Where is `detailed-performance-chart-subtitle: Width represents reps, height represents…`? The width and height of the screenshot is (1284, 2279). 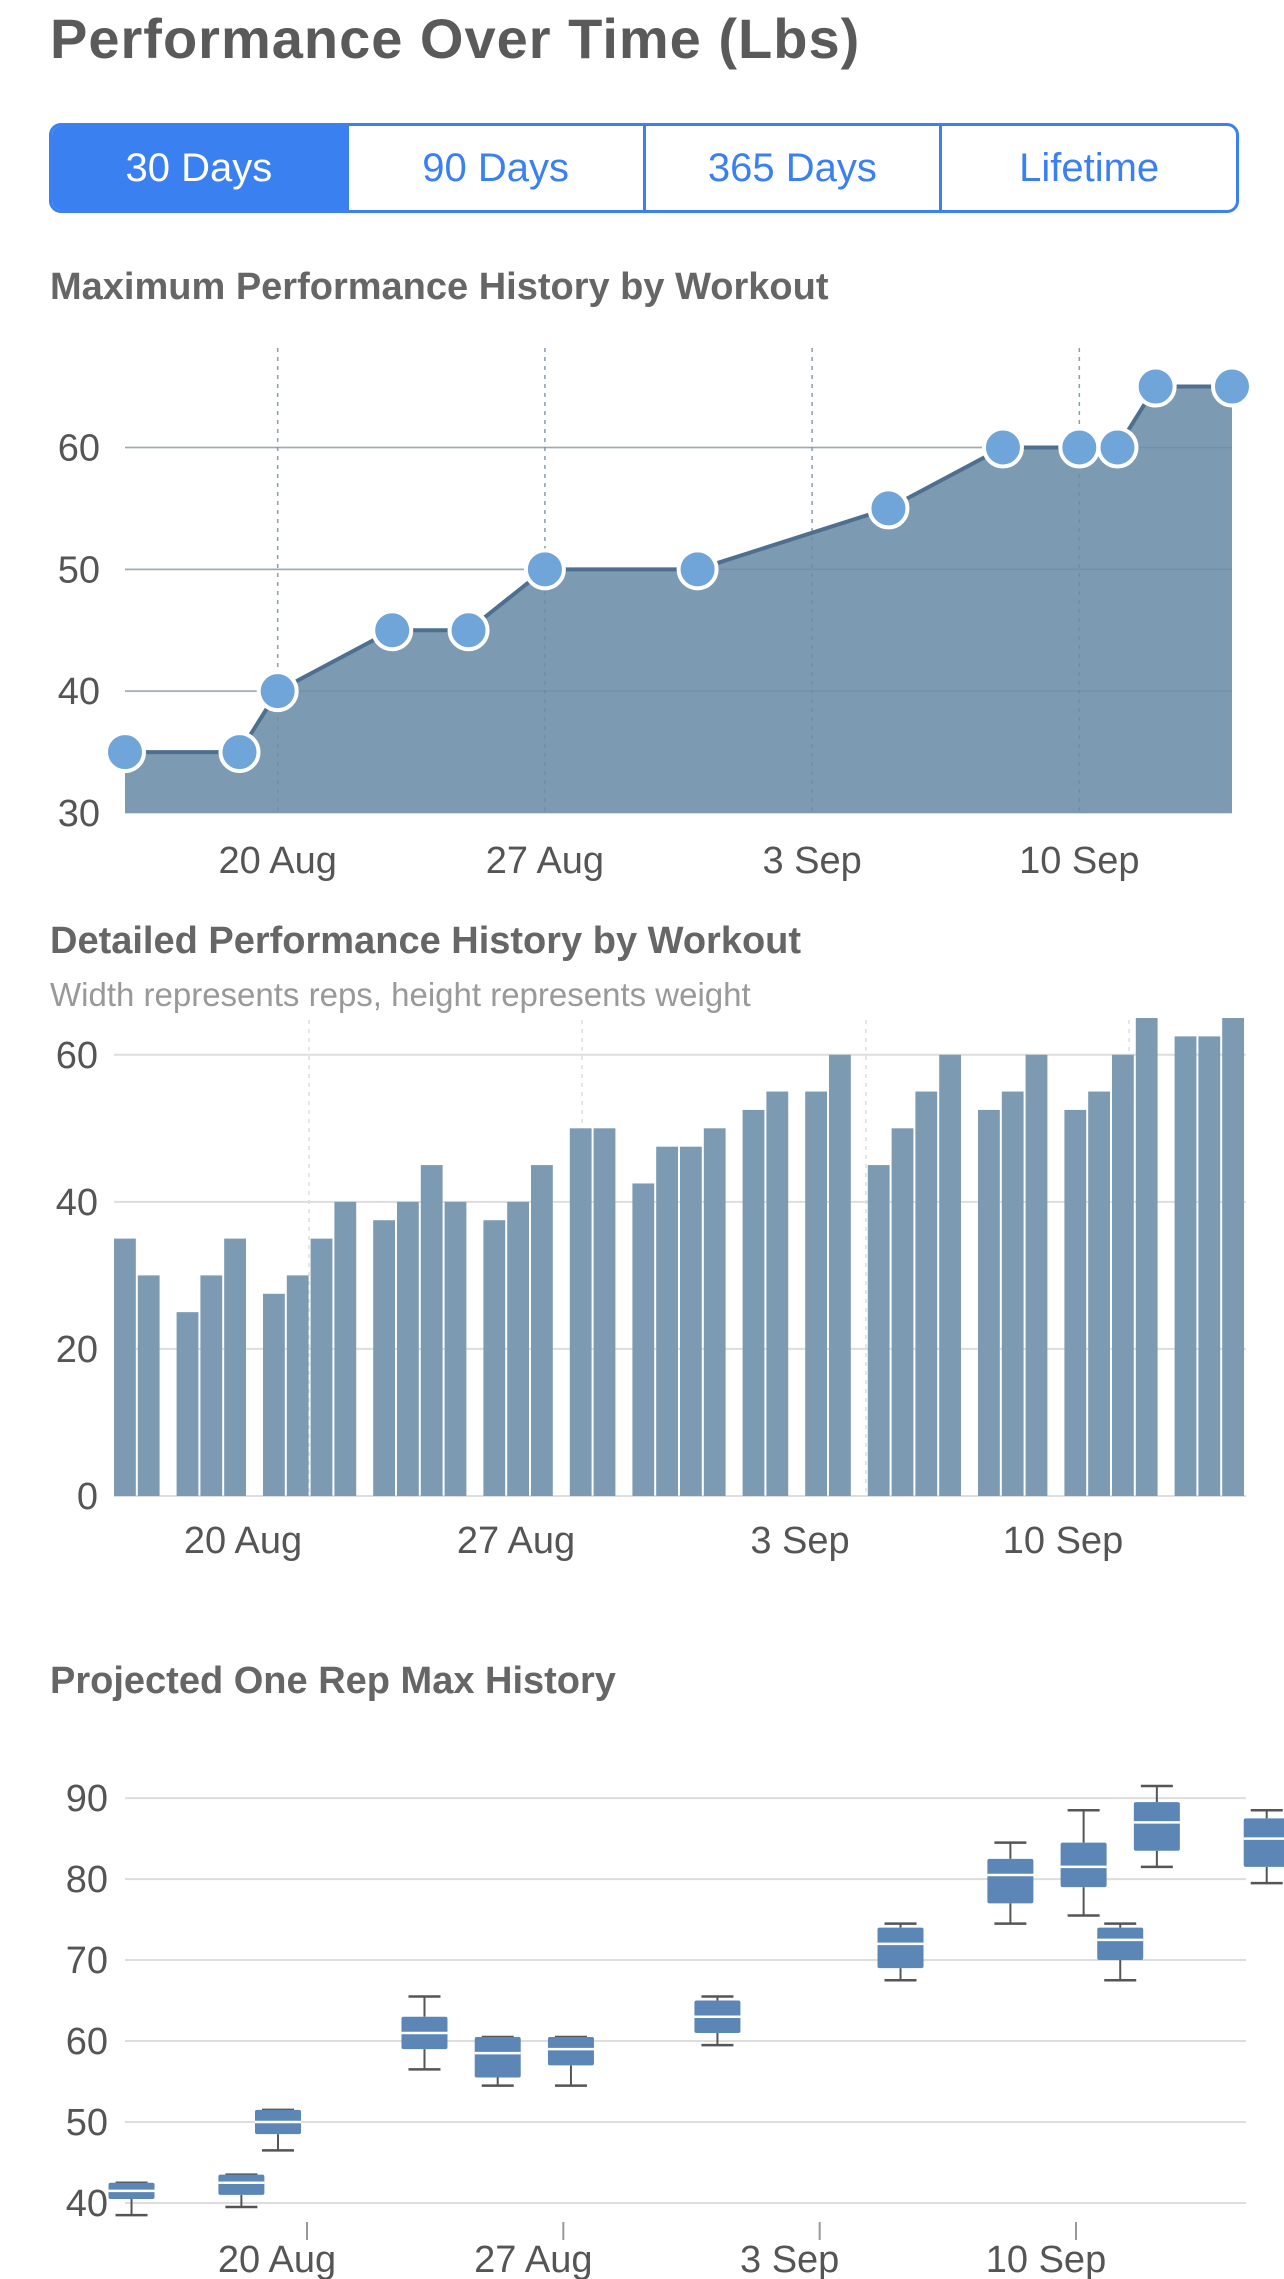 detailed-performance-chart-subtitle: Width represents reps, height represents… is located at coordinates (400, 994).